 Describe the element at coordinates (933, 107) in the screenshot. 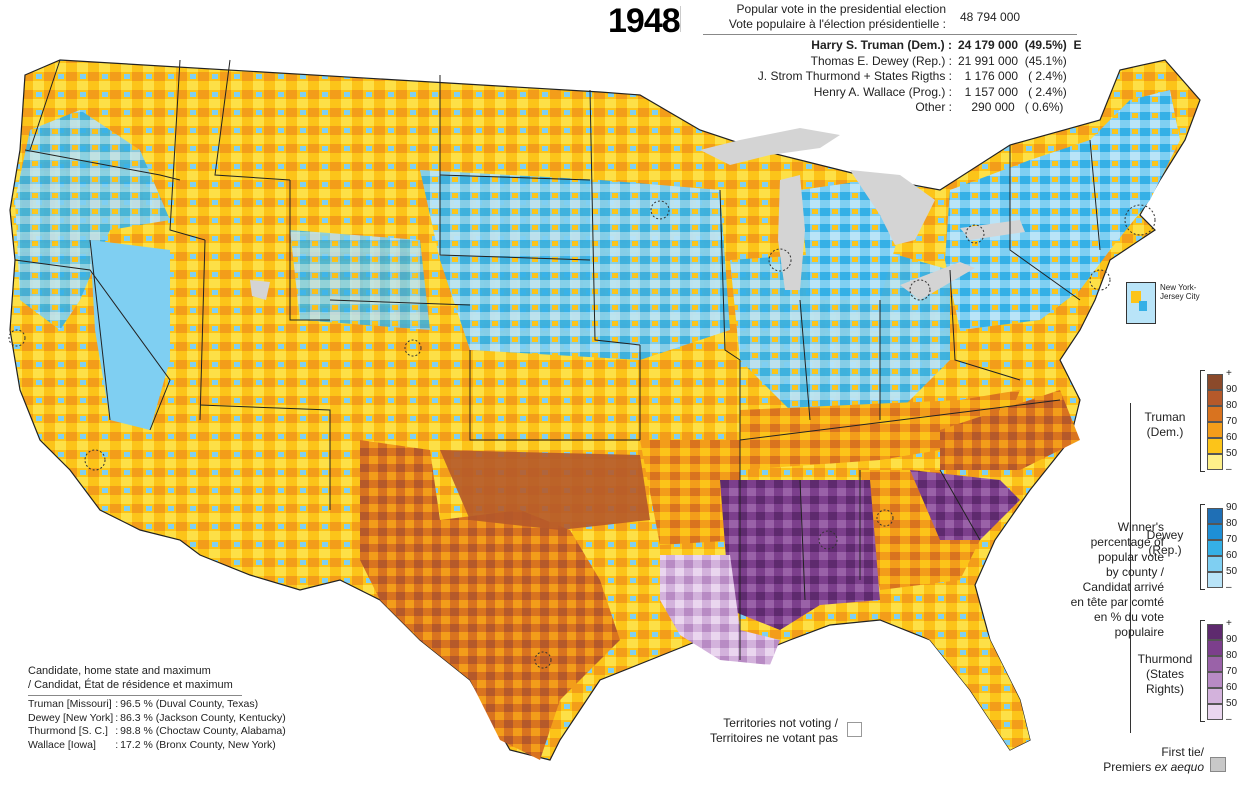

I see `candidate-name-other: Other :` at that location.